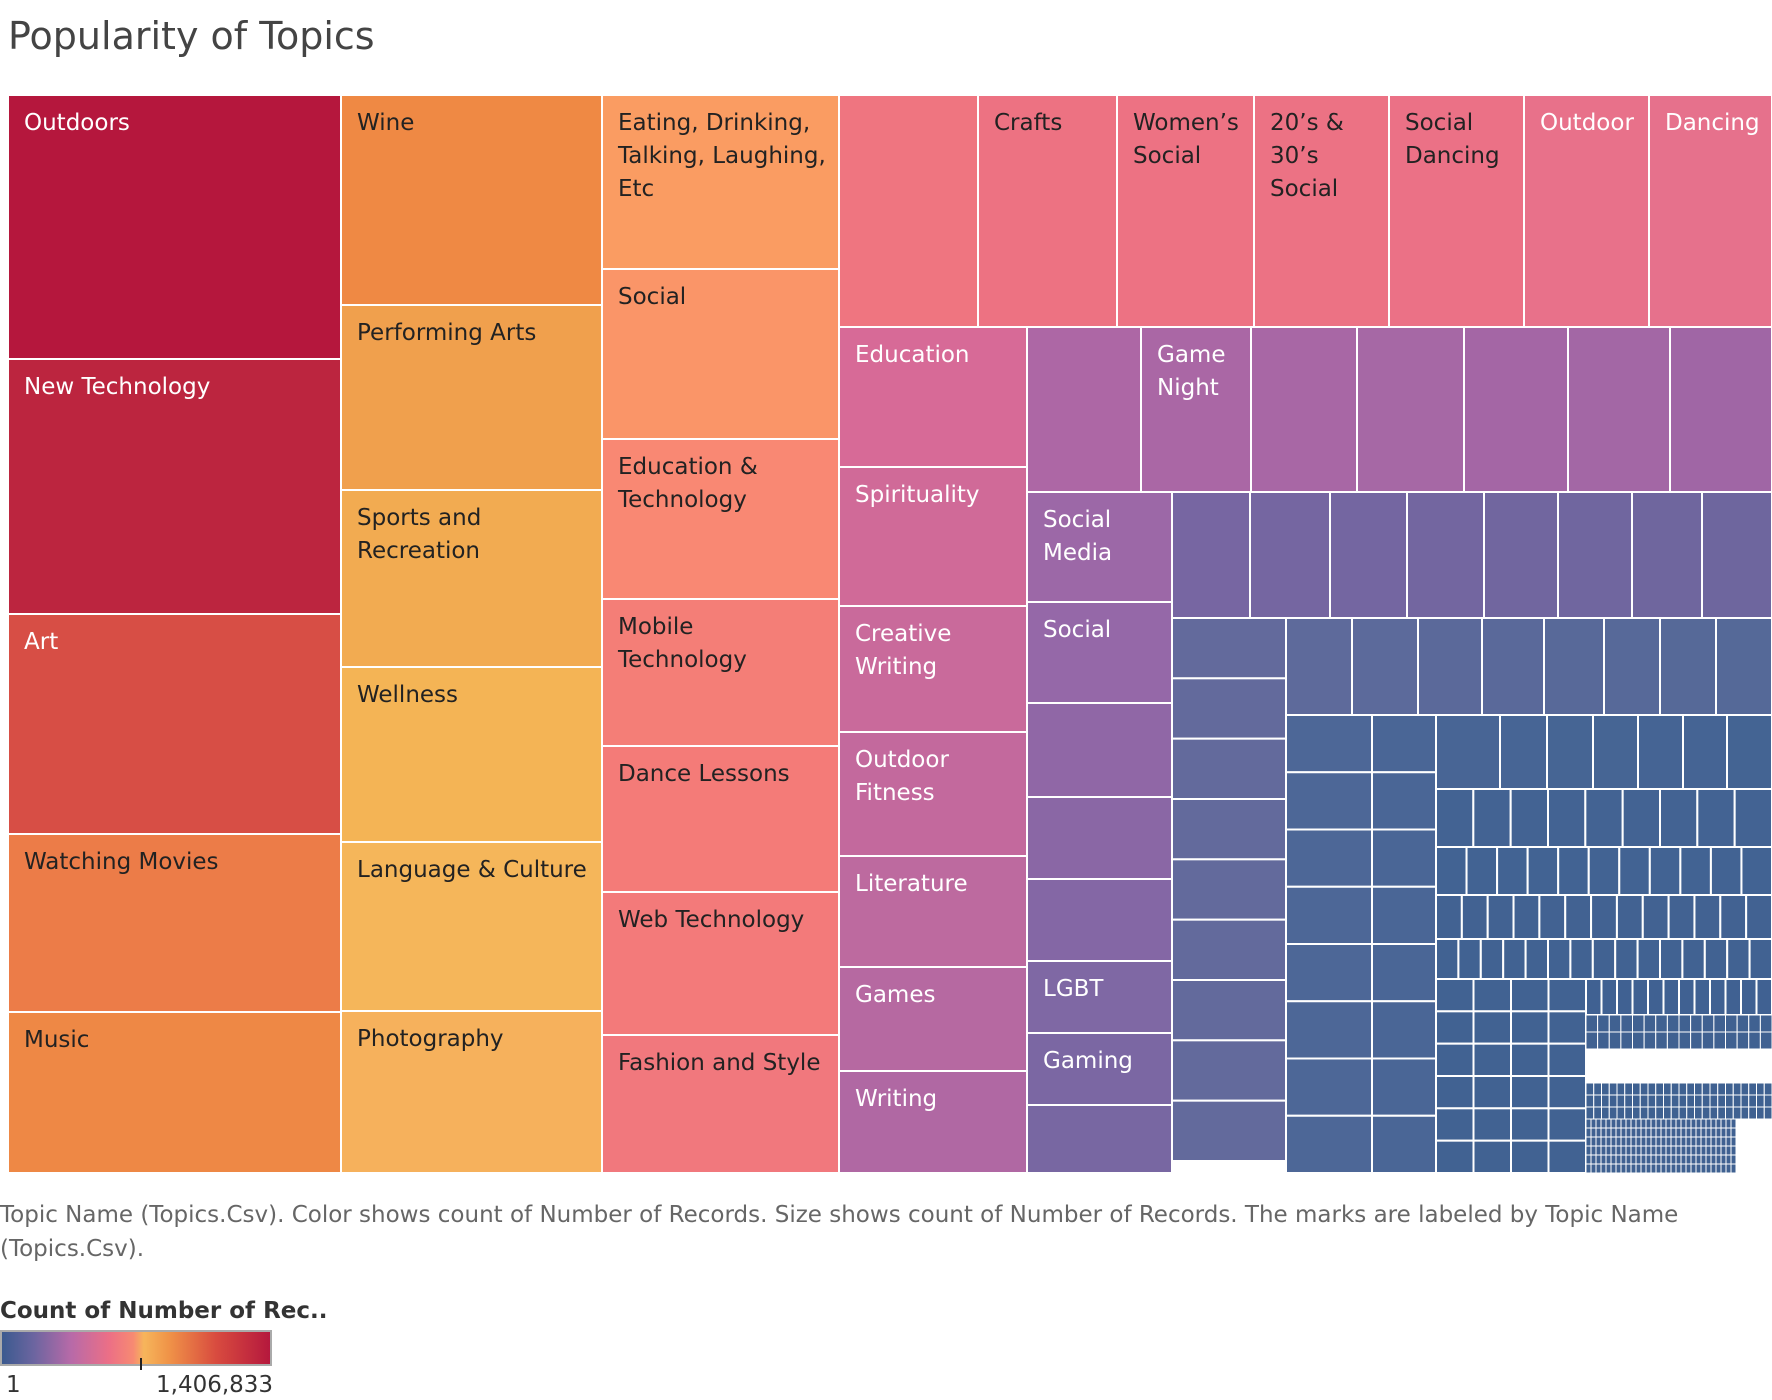  Describe the element at coordinates (1077, 536) in the screenshot. I see `treemap-label-social-media: Social Media` at that location.